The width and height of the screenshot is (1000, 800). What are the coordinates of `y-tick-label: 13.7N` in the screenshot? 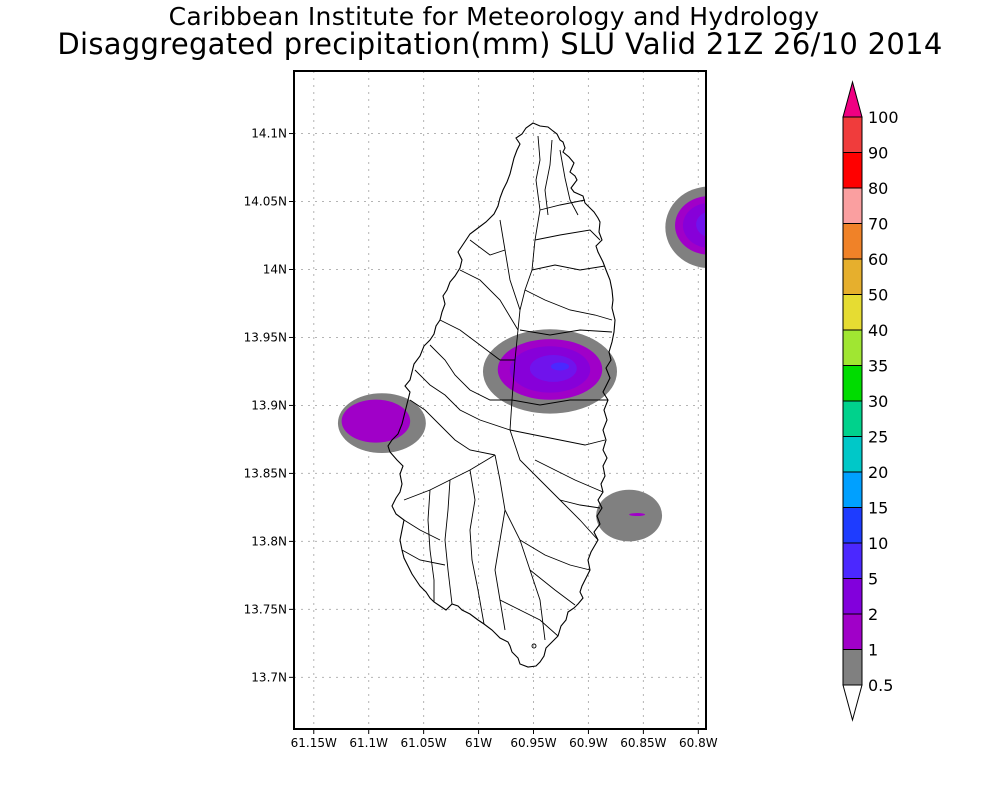 It's located at (269, 677).